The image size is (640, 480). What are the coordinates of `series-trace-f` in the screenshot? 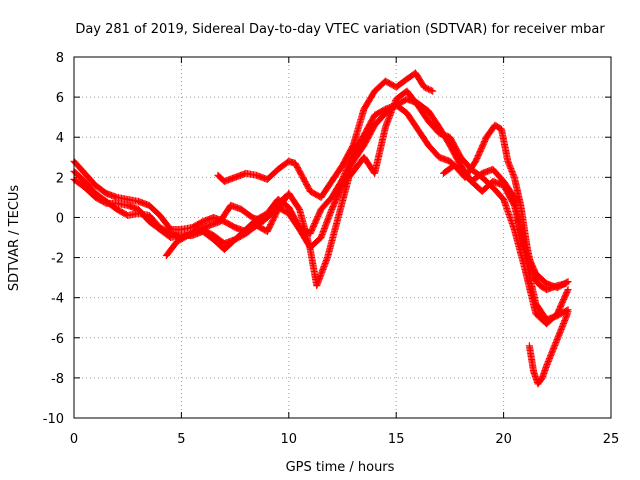 It's located at (504, 207).